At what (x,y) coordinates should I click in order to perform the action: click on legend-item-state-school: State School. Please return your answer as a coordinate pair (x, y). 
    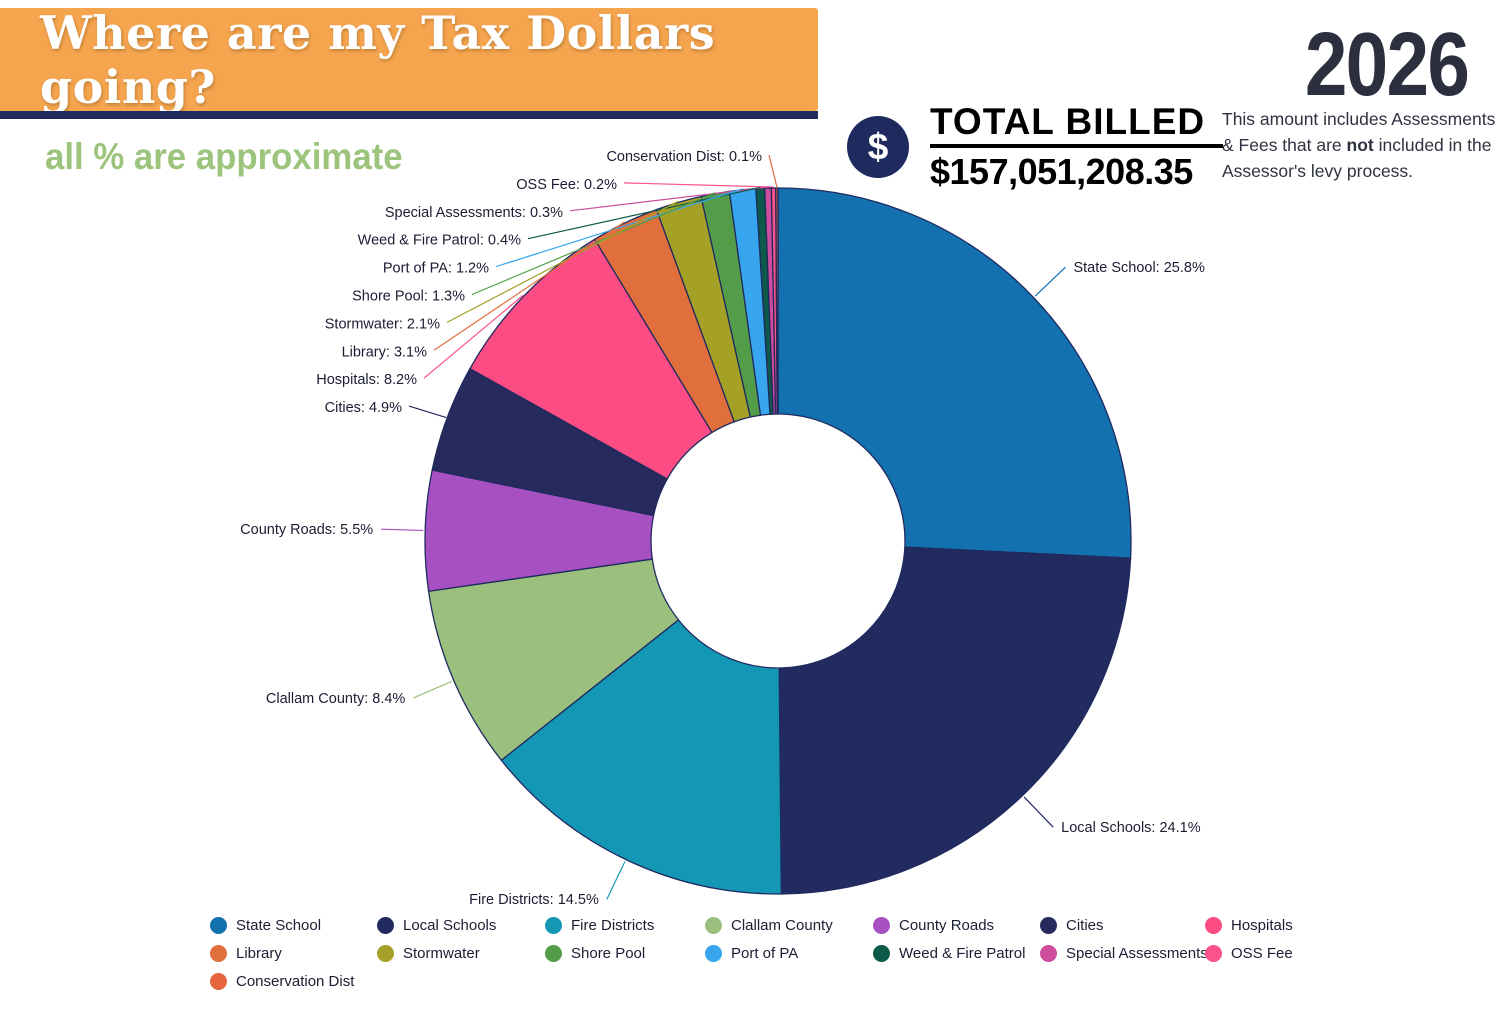
    Looking at the image, I should click on (293, 925).